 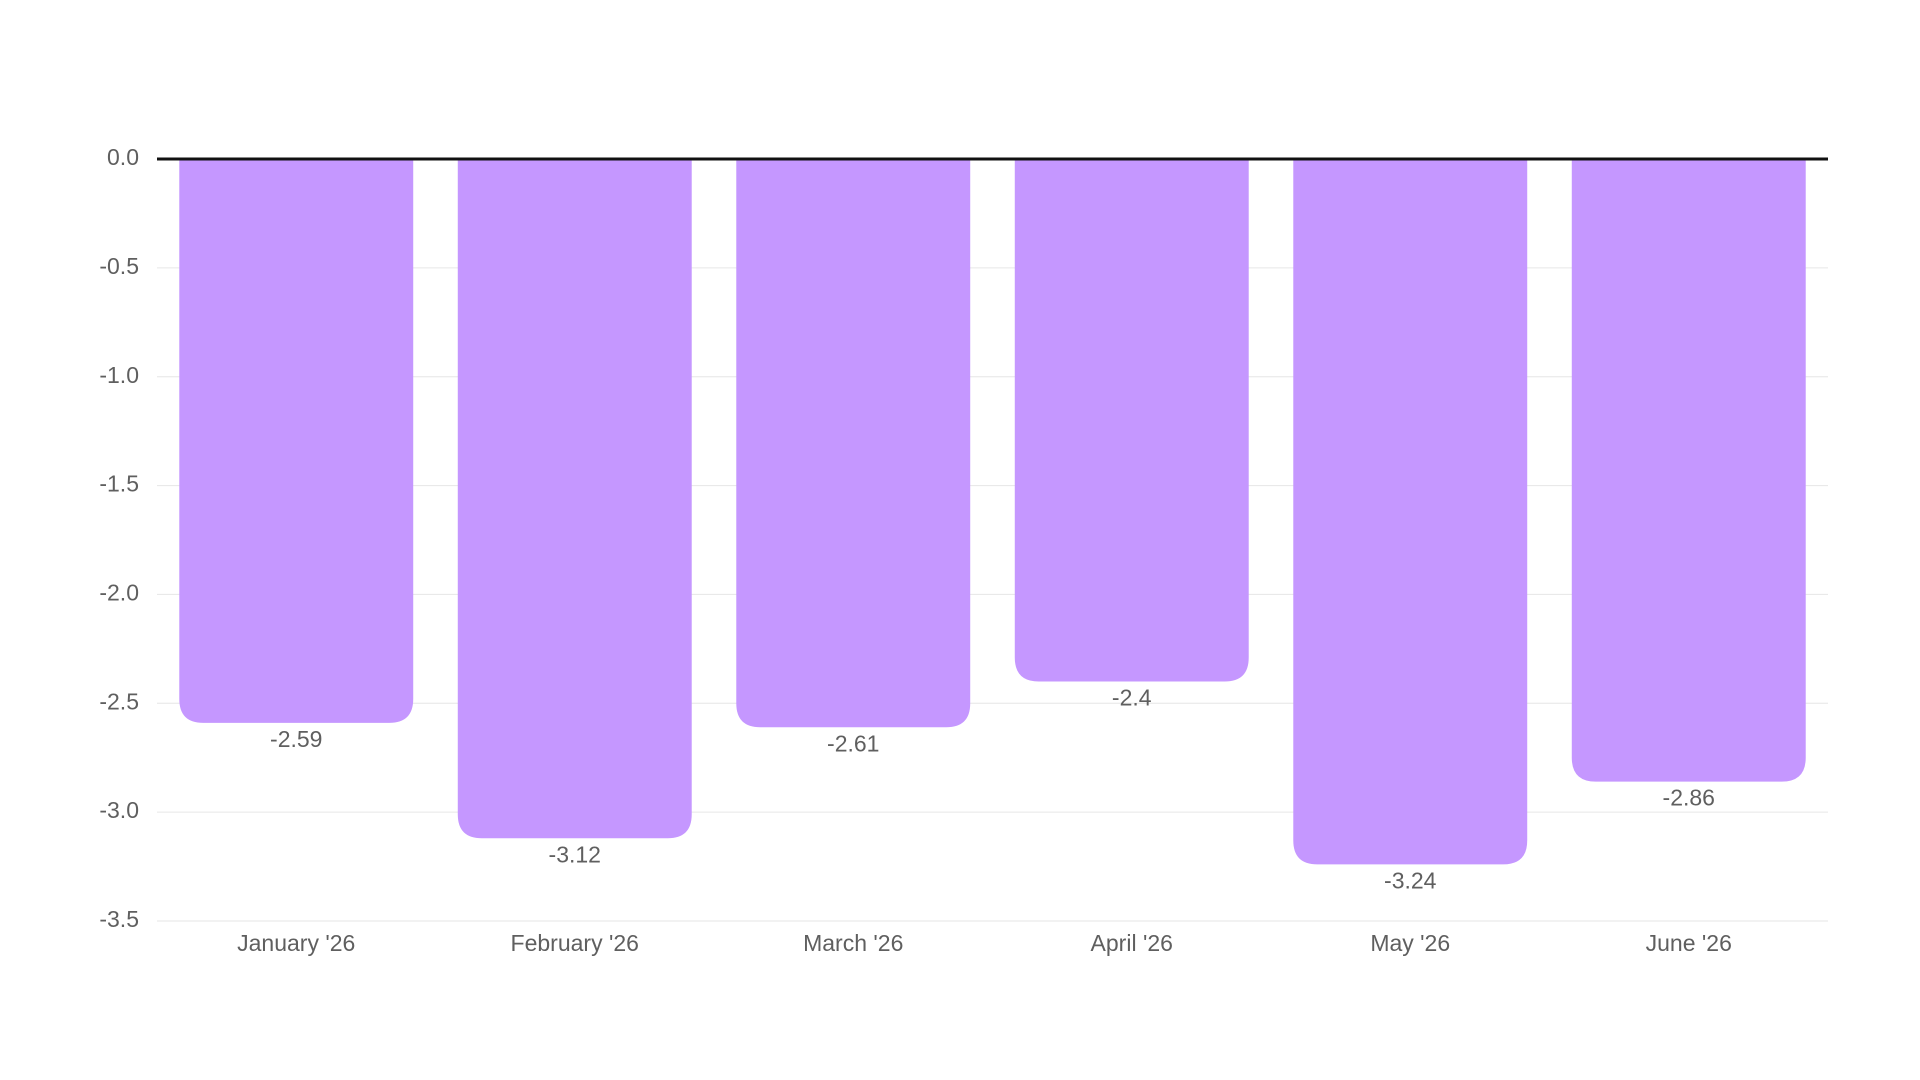 I want to click on x-tick-label: May '26, so click(x=1410, y=943).